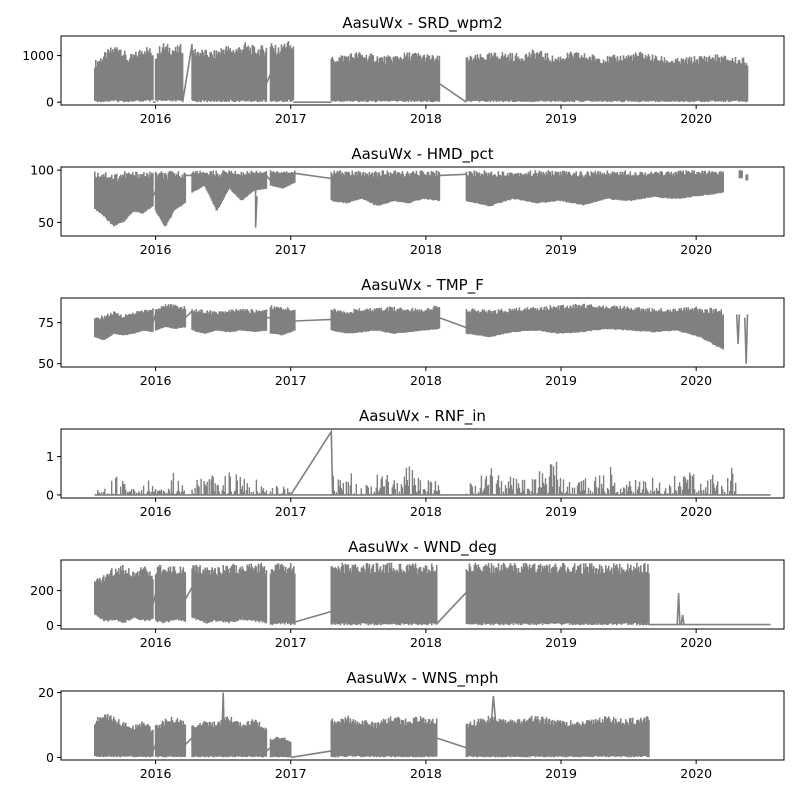 The height and width of the screenshot is (800, 800). I want to click on subplot-5: AasuWx - WND_deg 2016 2017 2018 2019 2020 0 200, so click(407, 594).